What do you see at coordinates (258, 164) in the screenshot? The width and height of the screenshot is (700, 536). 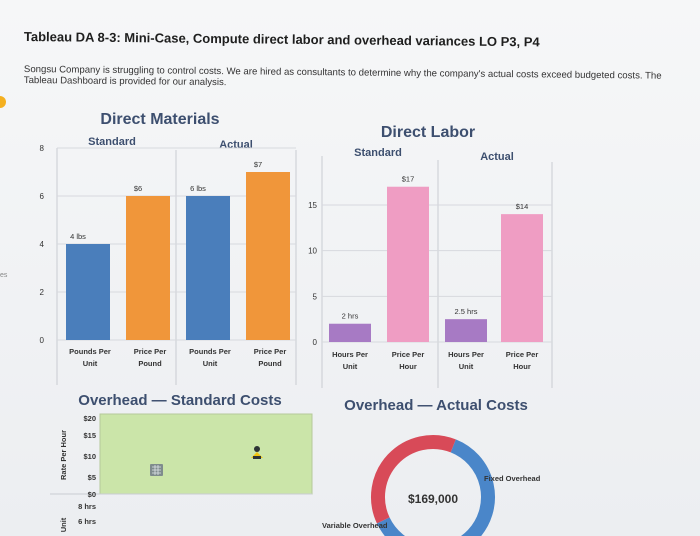 I see `dm-data-label: $7` at bounding box center [258, 164].